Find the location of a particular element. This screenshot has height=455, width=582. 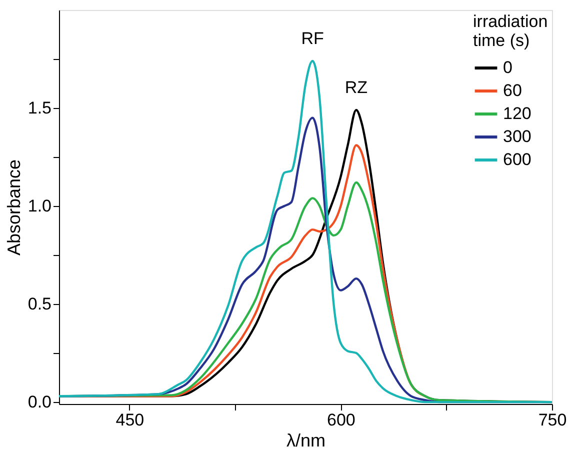

legend-label: 60 is located at coordinates (512, 90).